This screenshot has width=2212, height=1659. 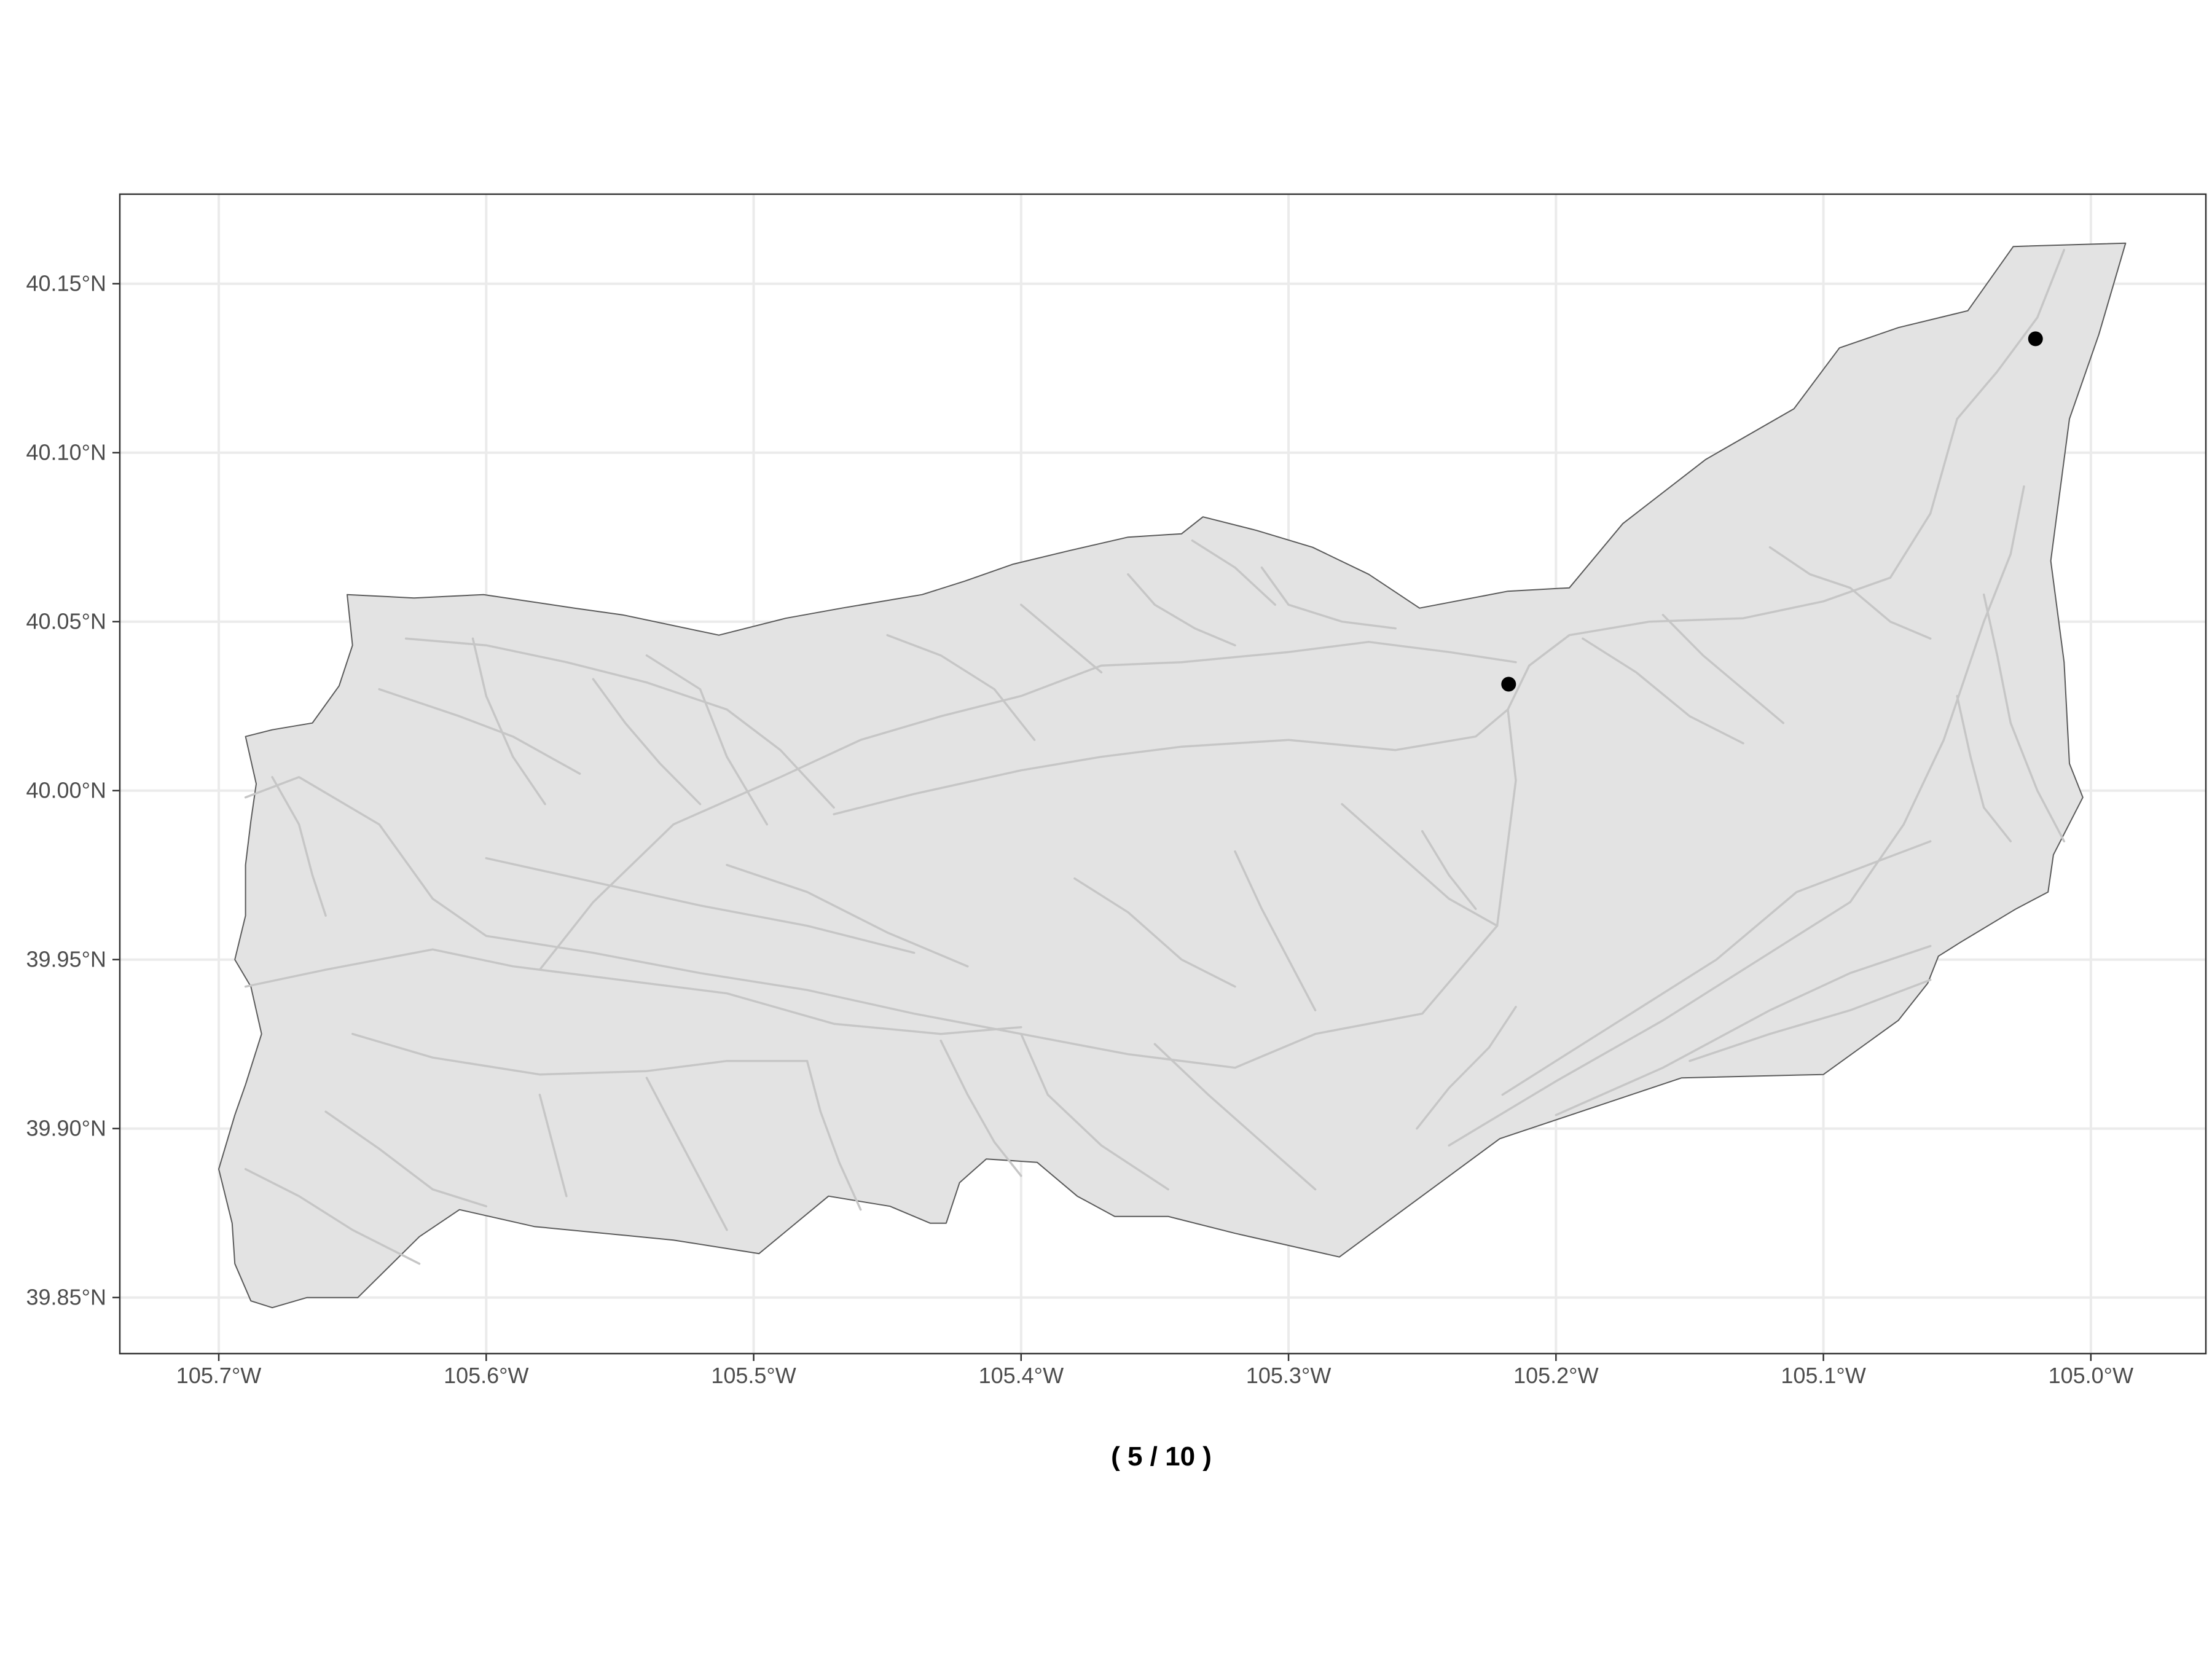 What do you see at coordinates (1823, 1375) in the screenshot?
I see `x-tick-label: 105.1°W` at bounding box center [1823, 1375].